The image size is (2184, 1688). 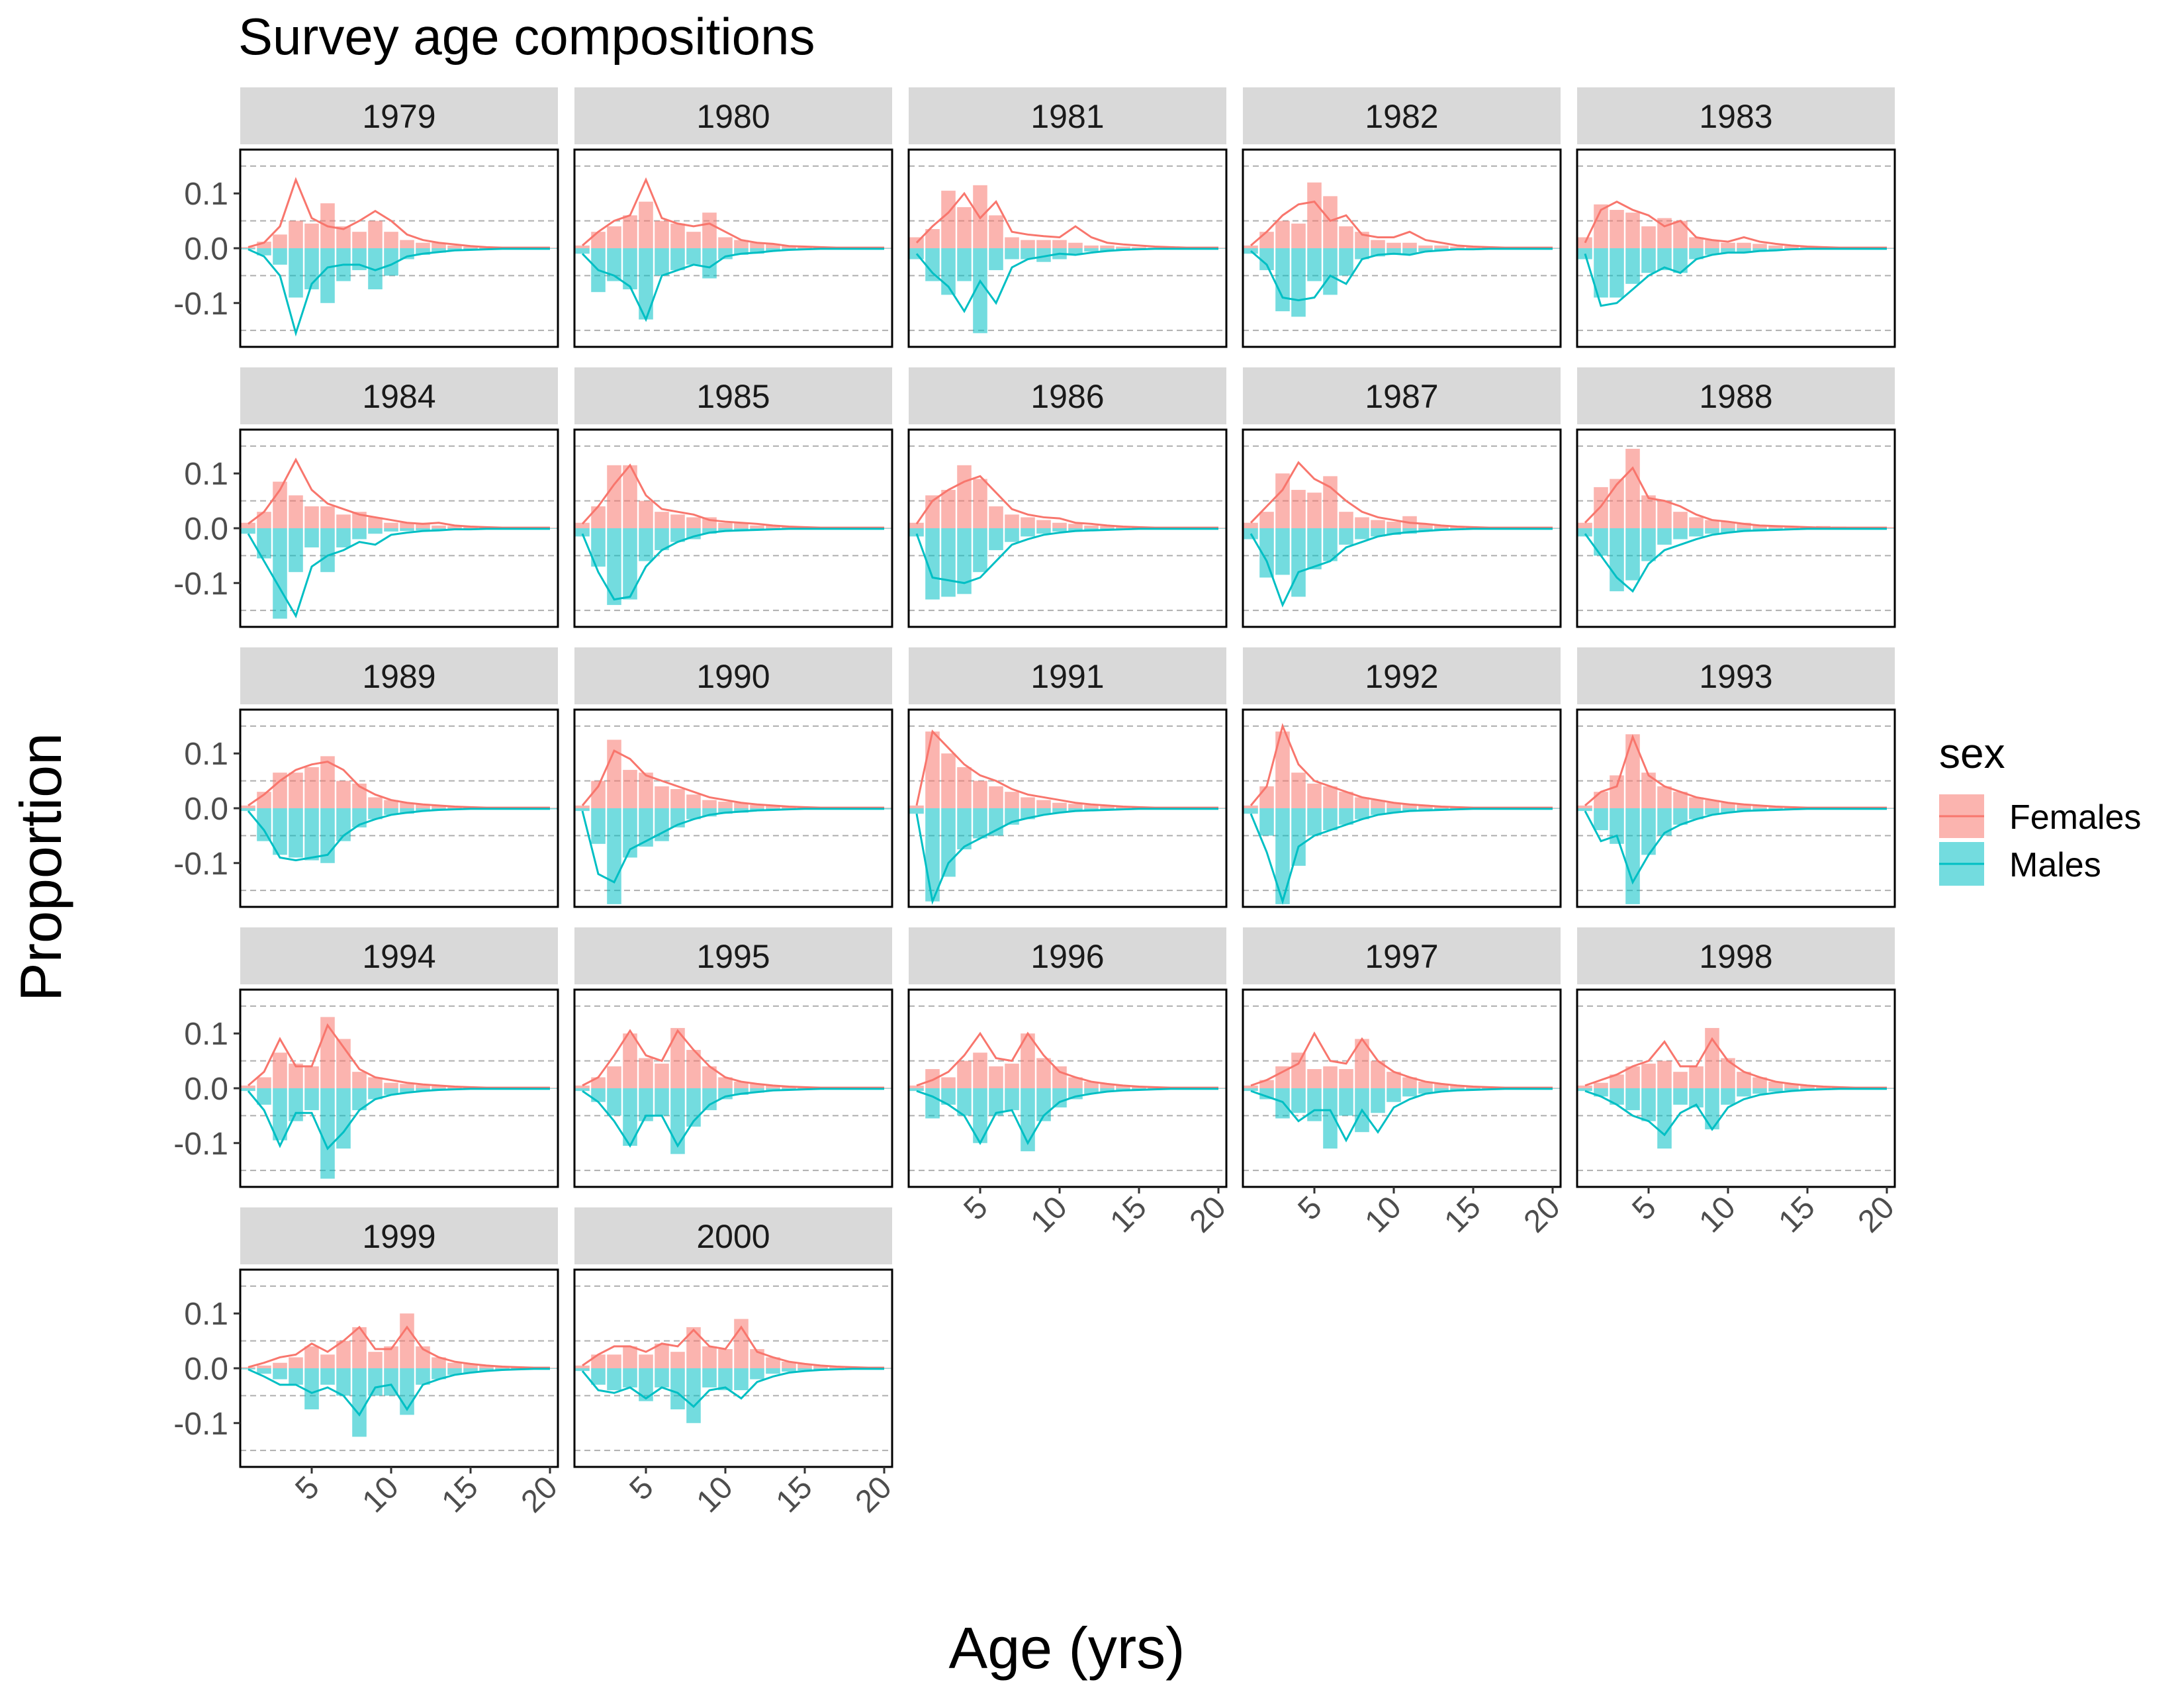 I want to click on facet-strip-label: 2000, so click(x=733, y=1236).